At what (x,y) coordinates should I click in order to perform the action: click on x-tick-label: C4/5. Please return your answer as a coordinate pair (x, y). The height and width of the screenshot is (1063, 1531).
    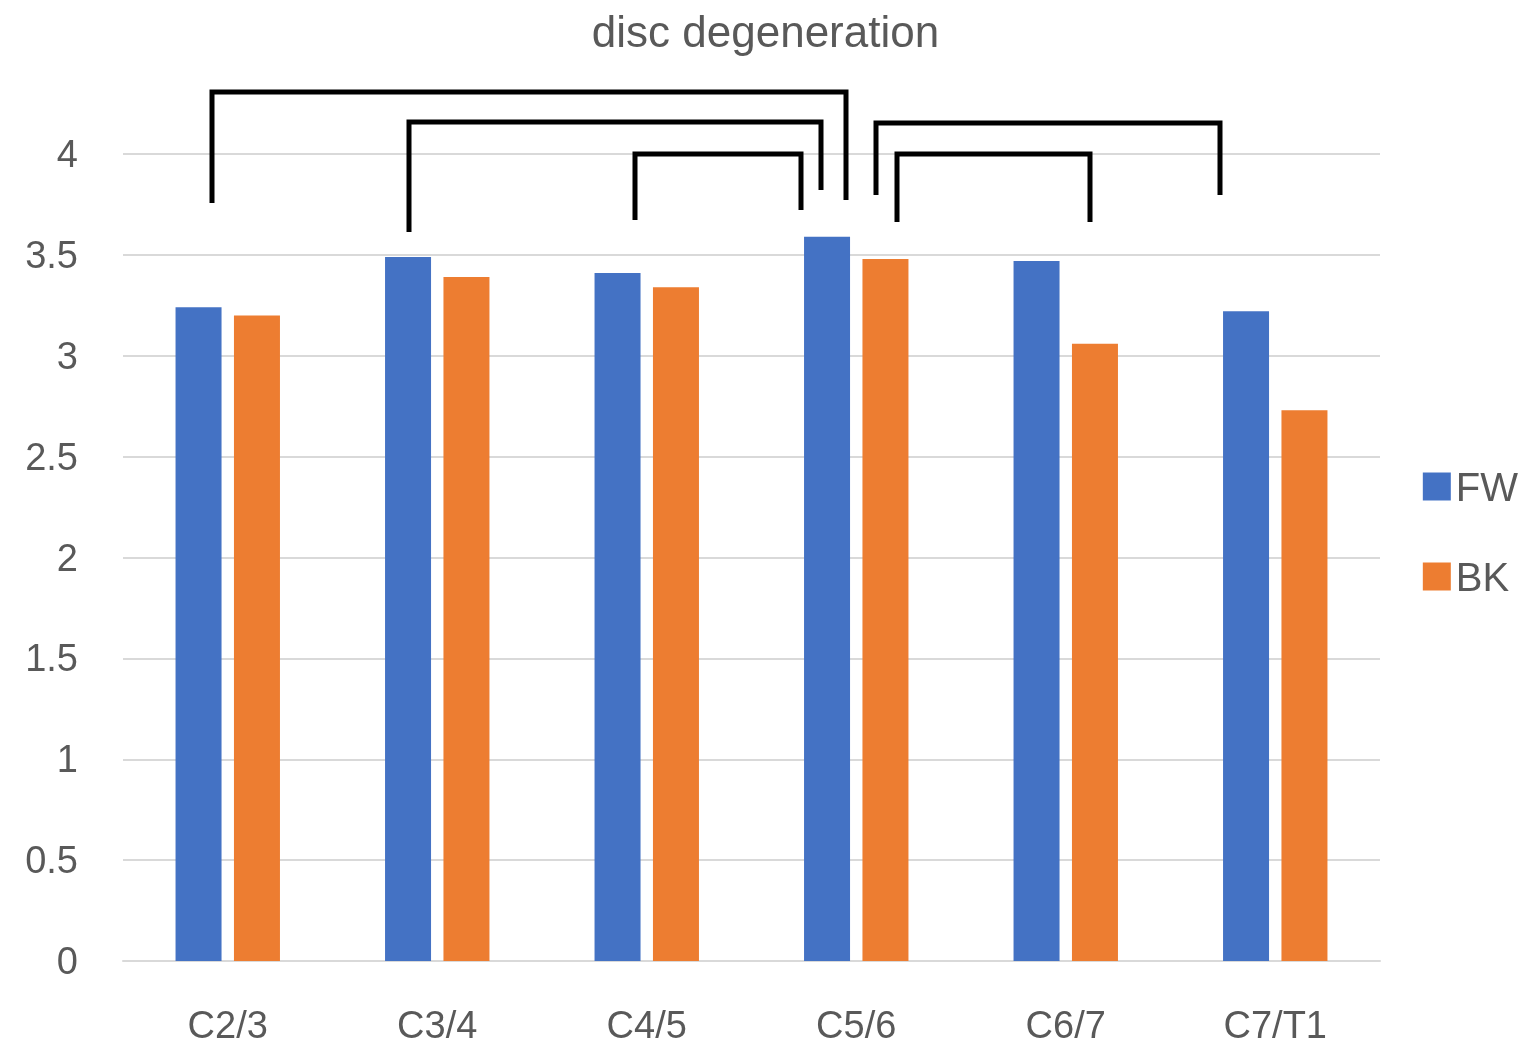
    Looking at the image, I should click on (646, 1025).